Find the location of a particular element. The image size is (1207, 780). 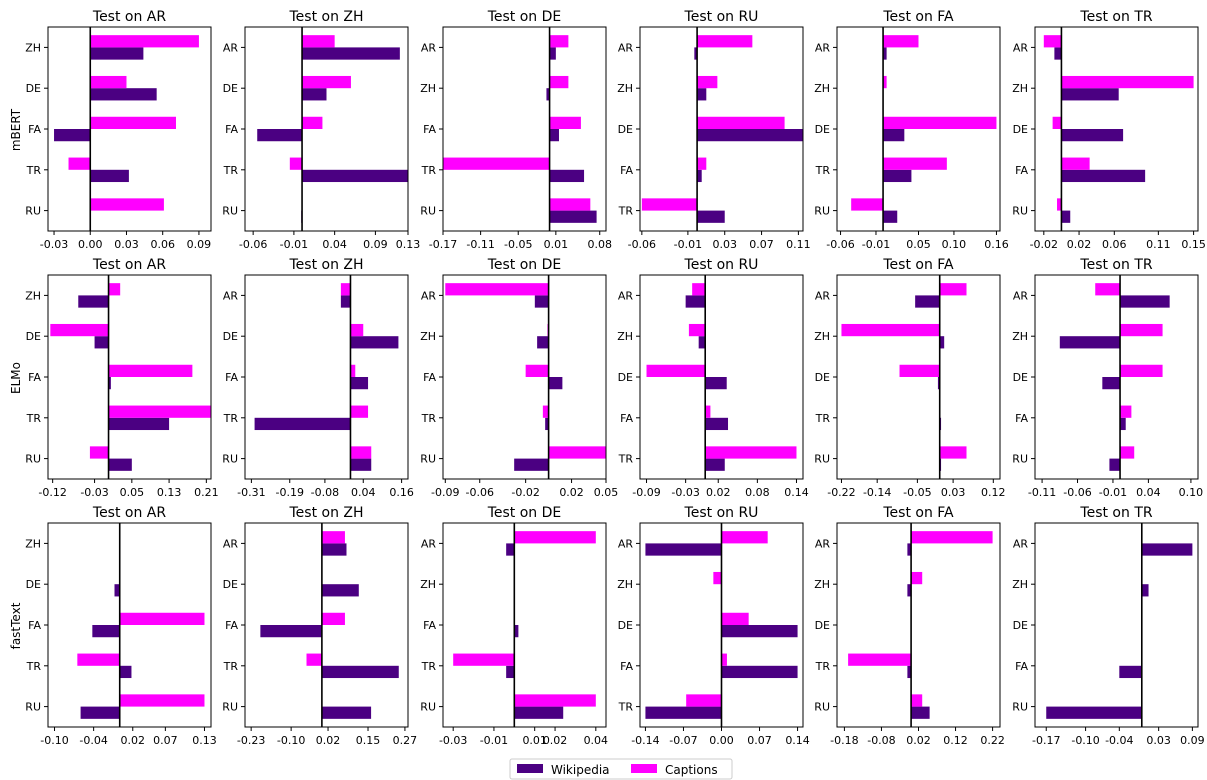

x-tick-label: -0.06 is located at coordinates (1077, 492).